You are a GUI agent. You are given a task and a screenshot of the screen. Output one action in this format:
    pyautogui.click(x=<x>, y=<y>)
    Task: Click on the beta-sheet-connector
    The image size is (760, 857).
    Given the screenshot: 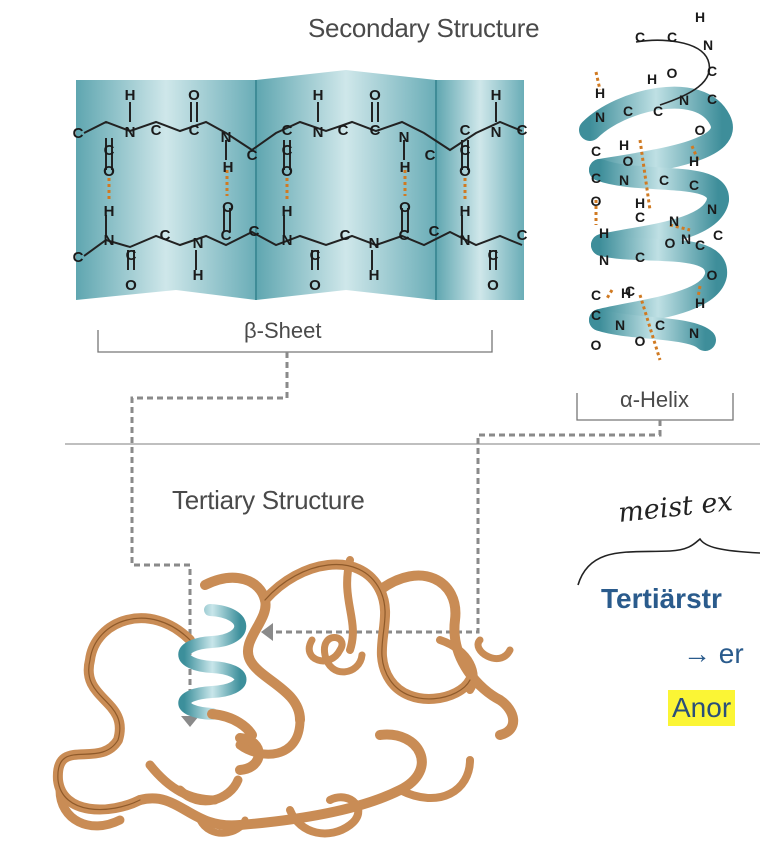 What is the action you would take?
    pyautogui.click(x=209, y=533)
    